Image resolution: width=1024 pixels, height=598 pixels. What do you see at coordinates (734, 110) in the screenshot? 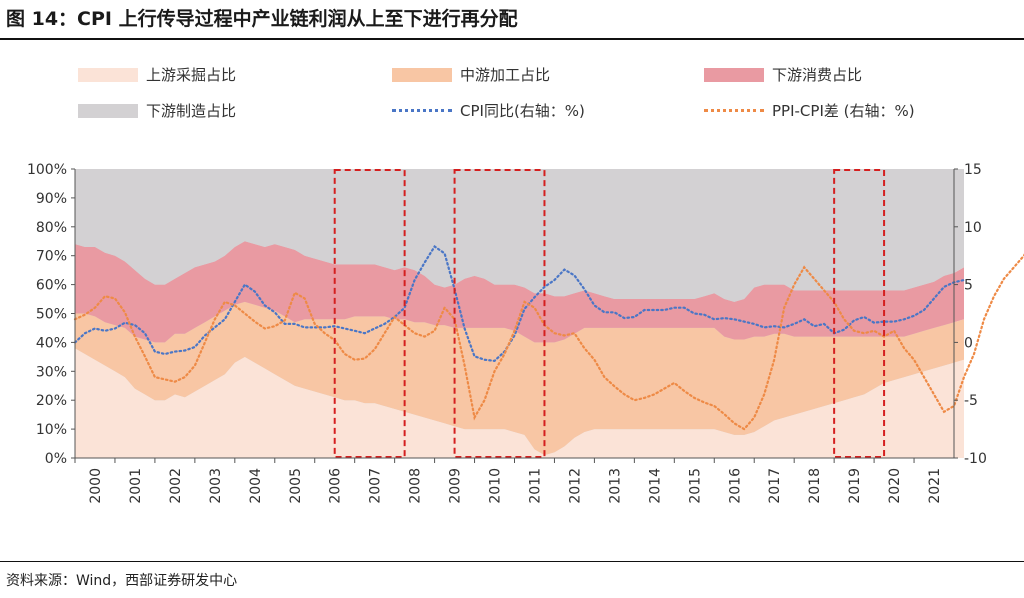
I see `legend-swatch-ppi-cpi` at bounding box center [734, 110].